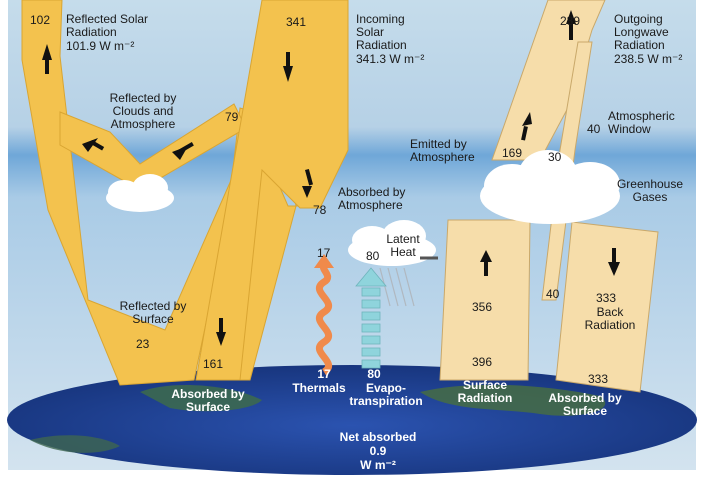 Image resolution: width=703 pixels, height=477 pixels. I want to click on incoming-title: Incoming Solar Radiation, so click(381, 32).